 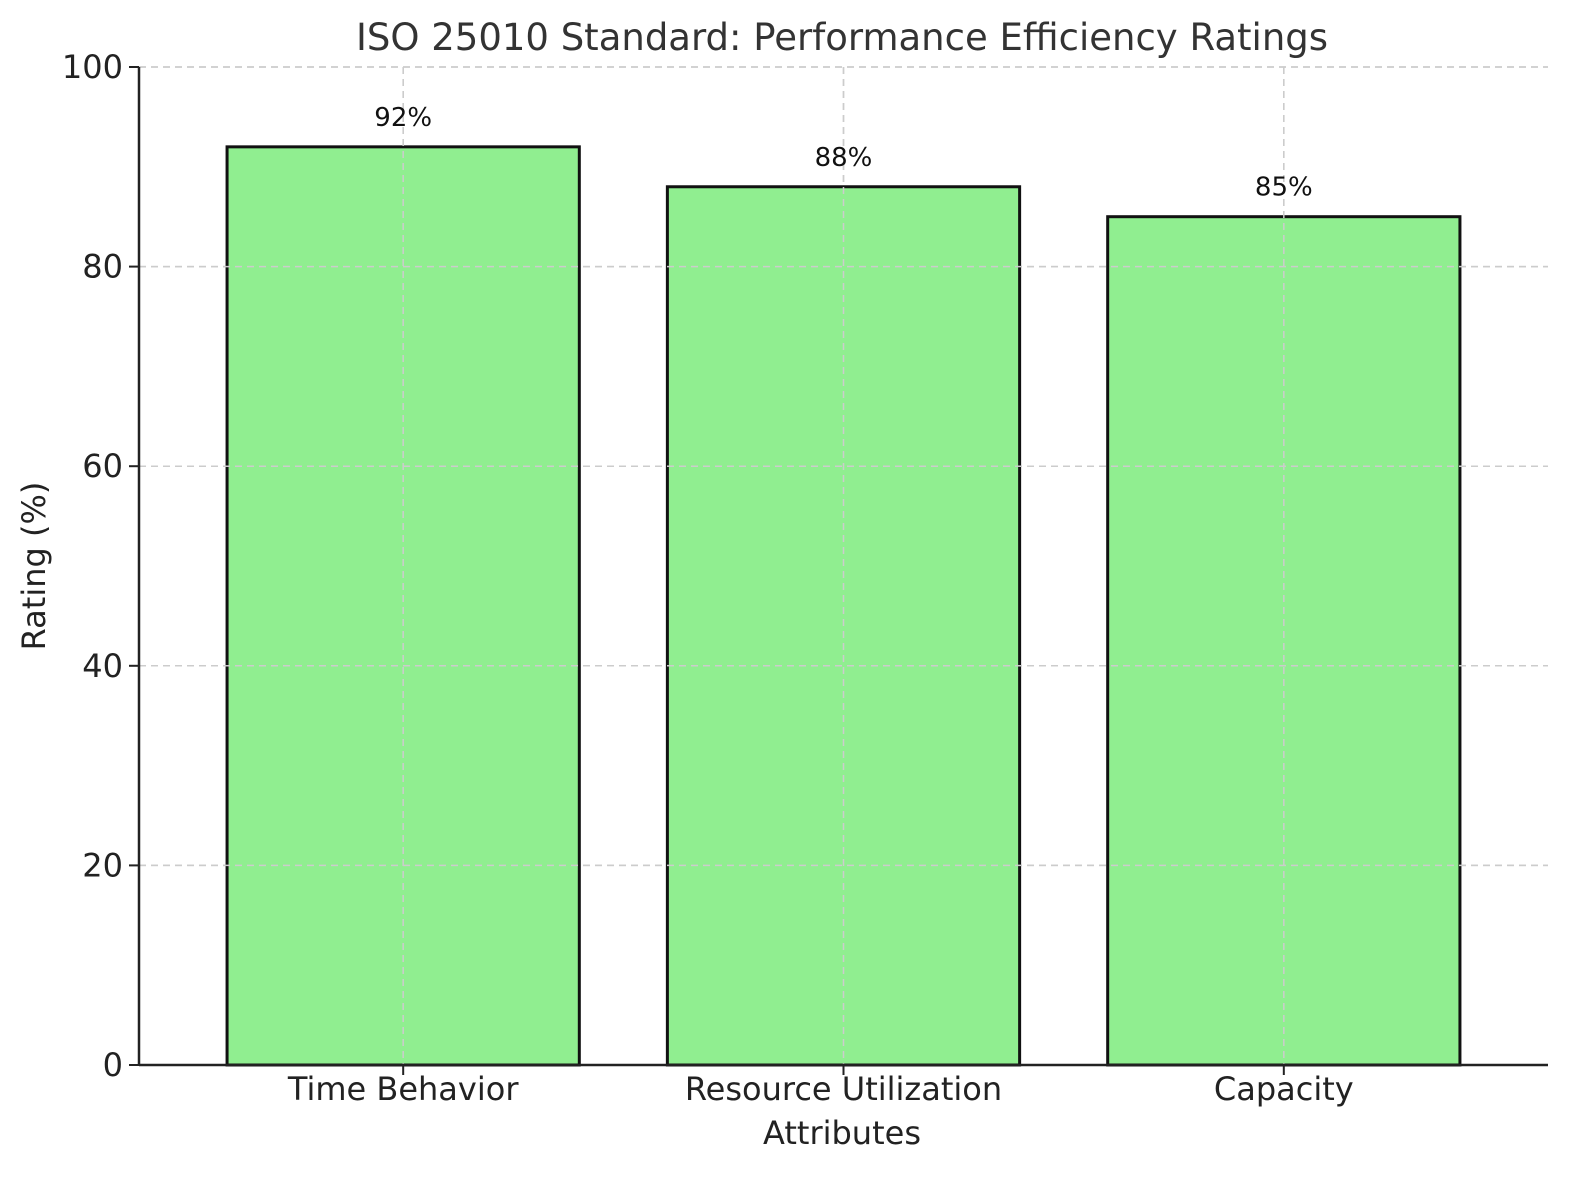 I want to click on data-label: 88%, so click(x=844, y=158).